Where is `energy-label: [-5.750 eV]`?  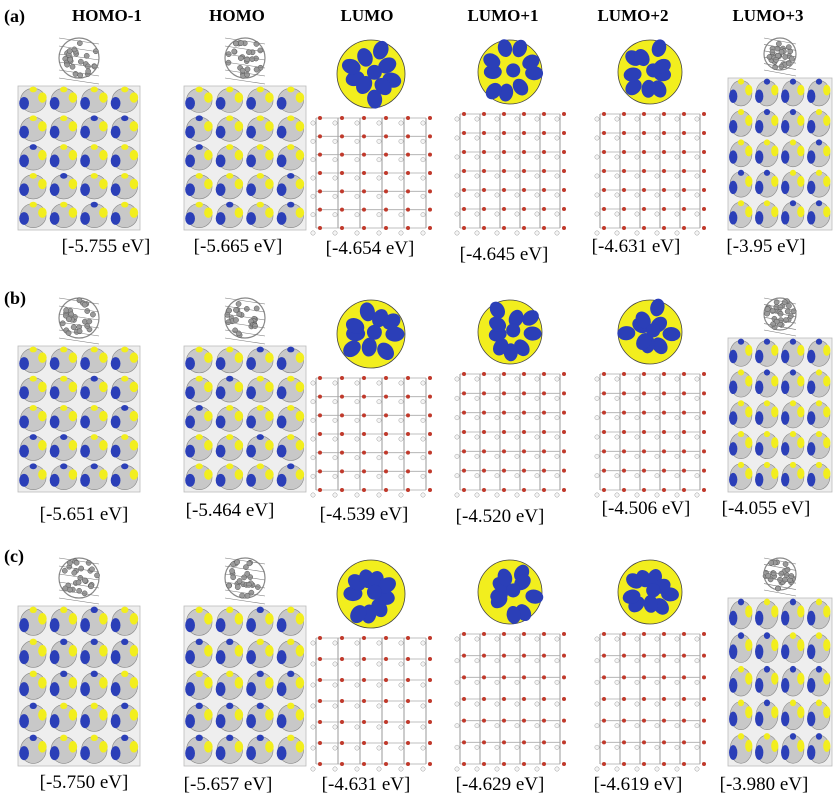
energy-label: [-5.750 eV] is located at coordinates (84, 783).